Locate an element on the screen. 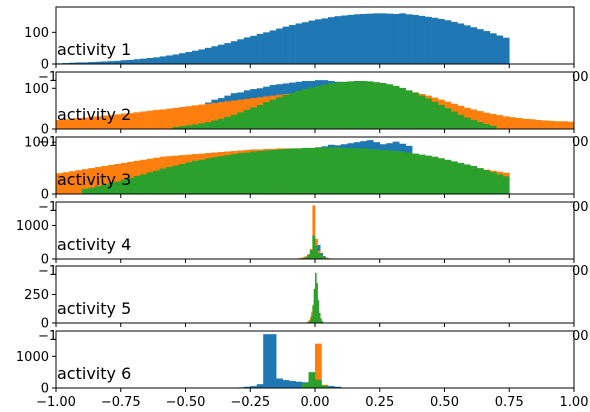  x-tick-label: −0.25 is located at coordinates (250, 402).